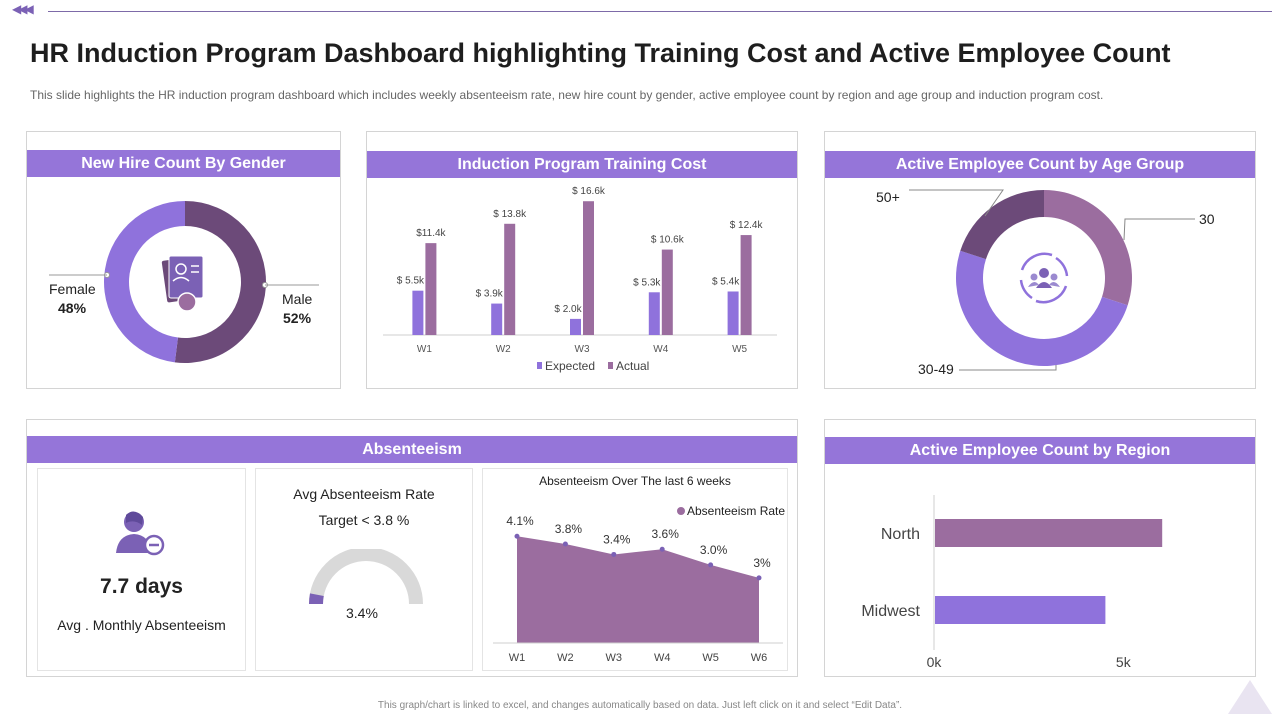 Image resolution: width=1280 pixels, height=720 pixels. I want to click on age-donut-chart, so click(1052, 280).